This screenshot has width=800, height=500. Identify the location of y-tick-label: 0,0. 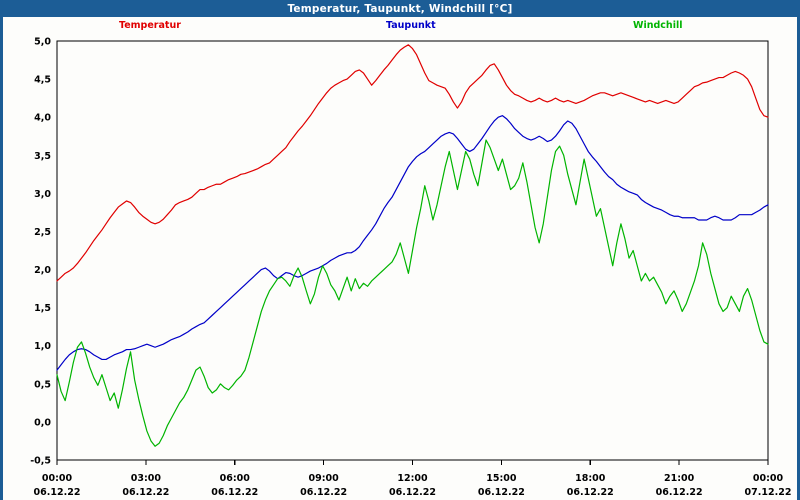
(42, 422).